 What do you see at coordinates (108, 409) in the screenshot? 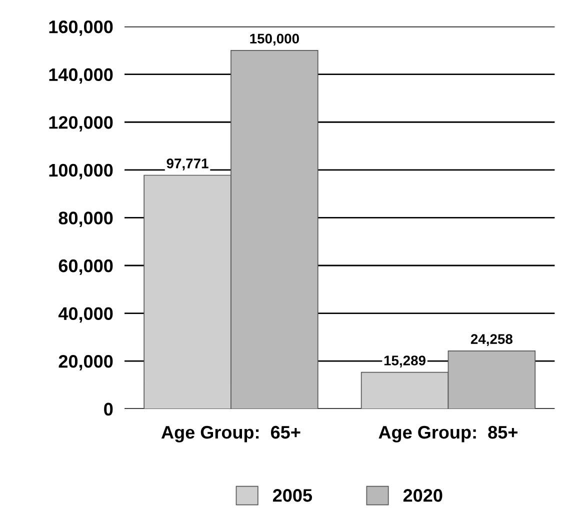
I see `y-tick-label: 0` at bounding box center [108, 409].